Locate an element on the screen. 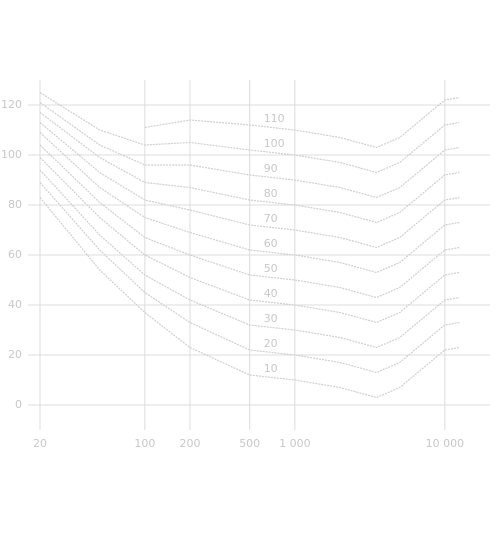 This screenshot has height=533, width=499. contour-label: 20 is located at coordinates (271, 343).